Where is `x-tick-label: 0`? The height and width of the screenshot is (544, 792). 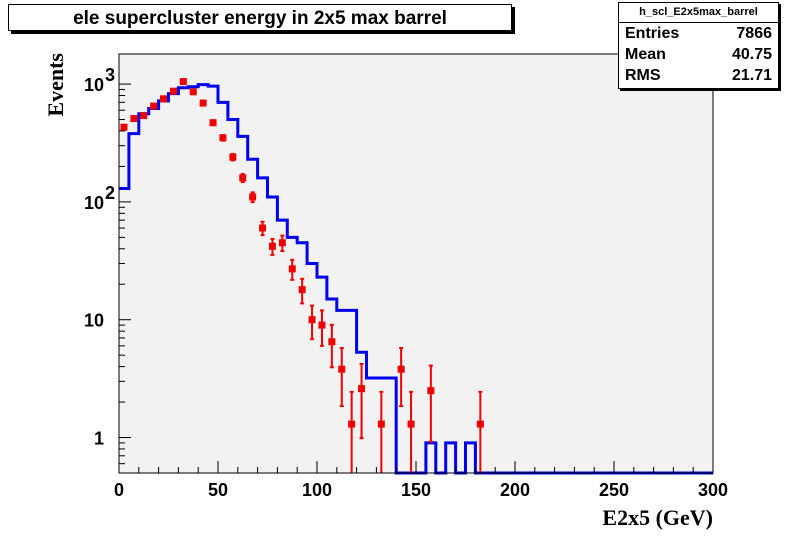
x-tick-label: 0 is located at coordinates (119, 490).